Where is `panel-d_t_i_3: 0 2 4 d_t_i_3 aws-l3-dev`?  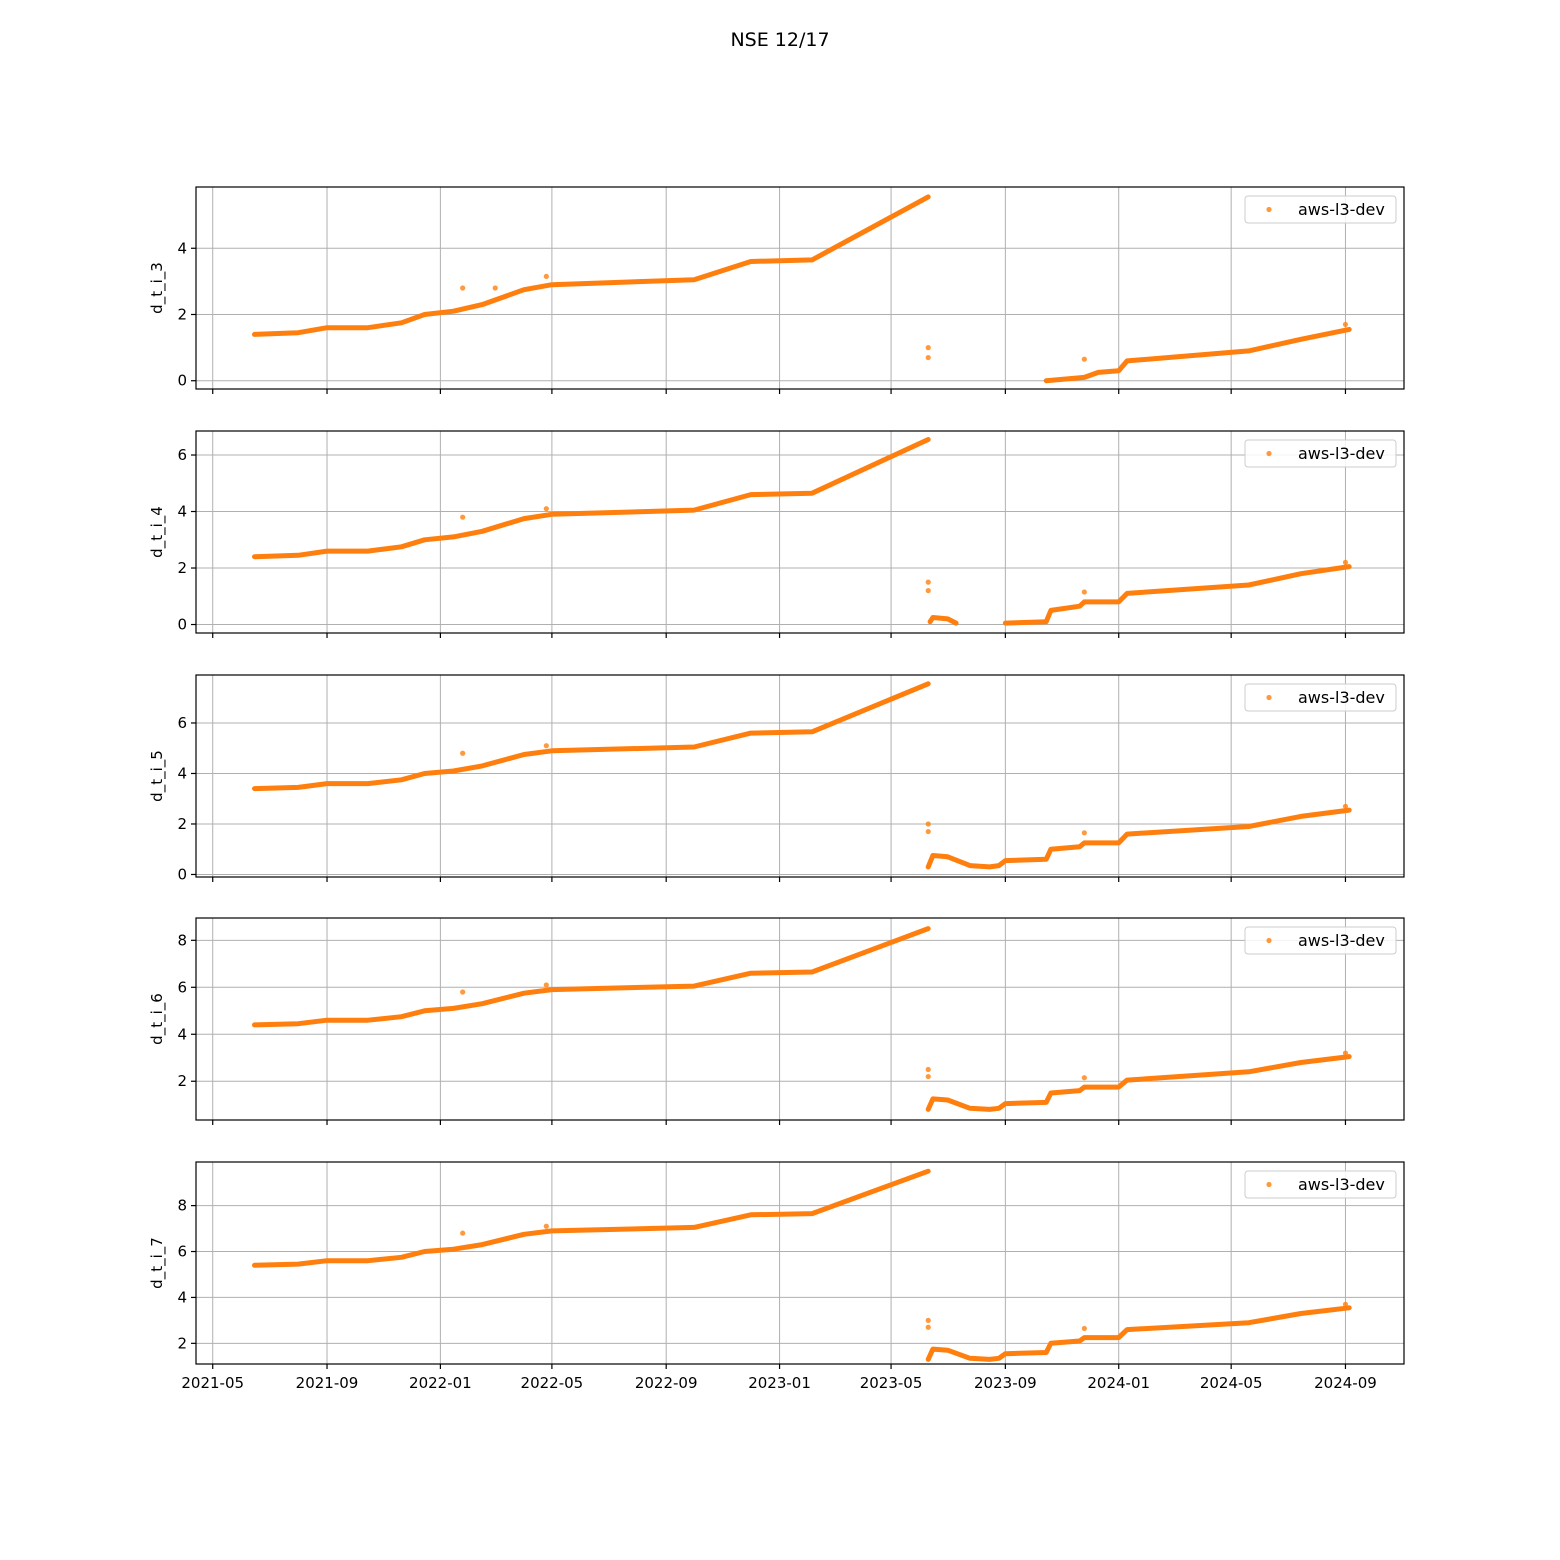 panel-d_t_i_3: 0 2 4 d_t_i_3 aws-l3-dev is located at coordinates (776, 290).